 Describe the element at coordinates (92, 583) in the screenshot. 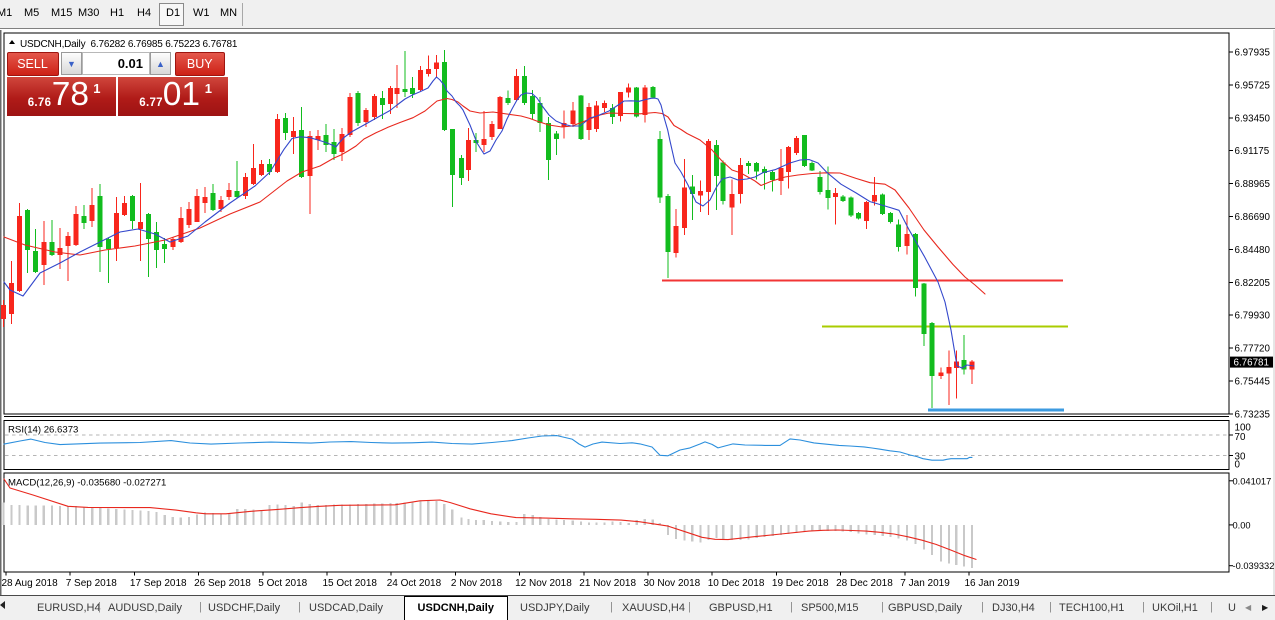

I see `svg-text: 7 Sep 2018` at that location.